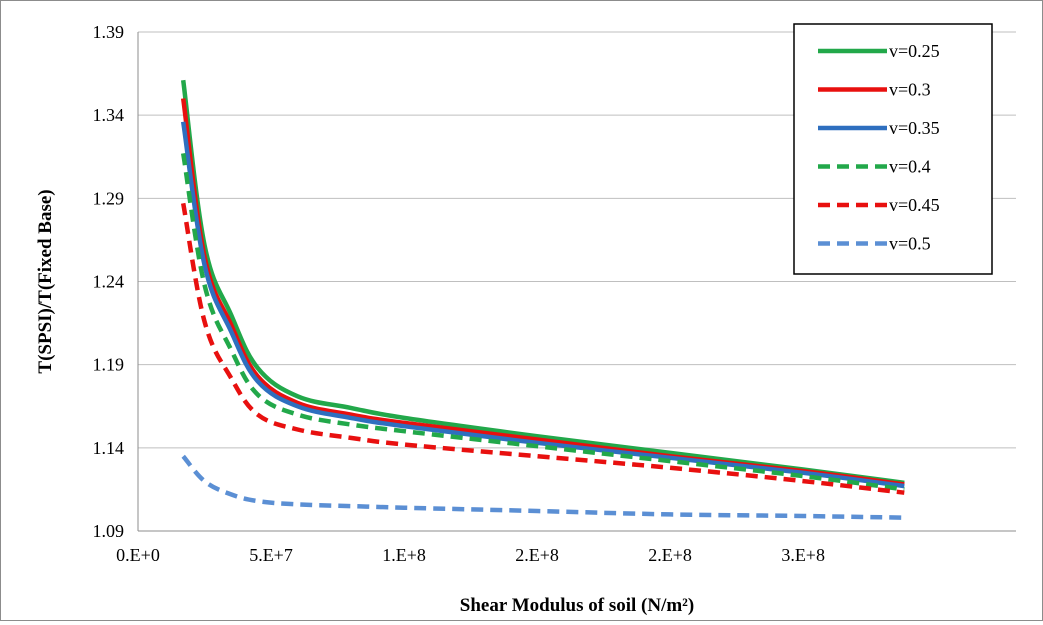 This screenshot has width=1043, height=625. What do you see at coordinates (109, 448) in the screenshot?
I see `y-tick-label: 1.14` at bounding box center [109, 448].